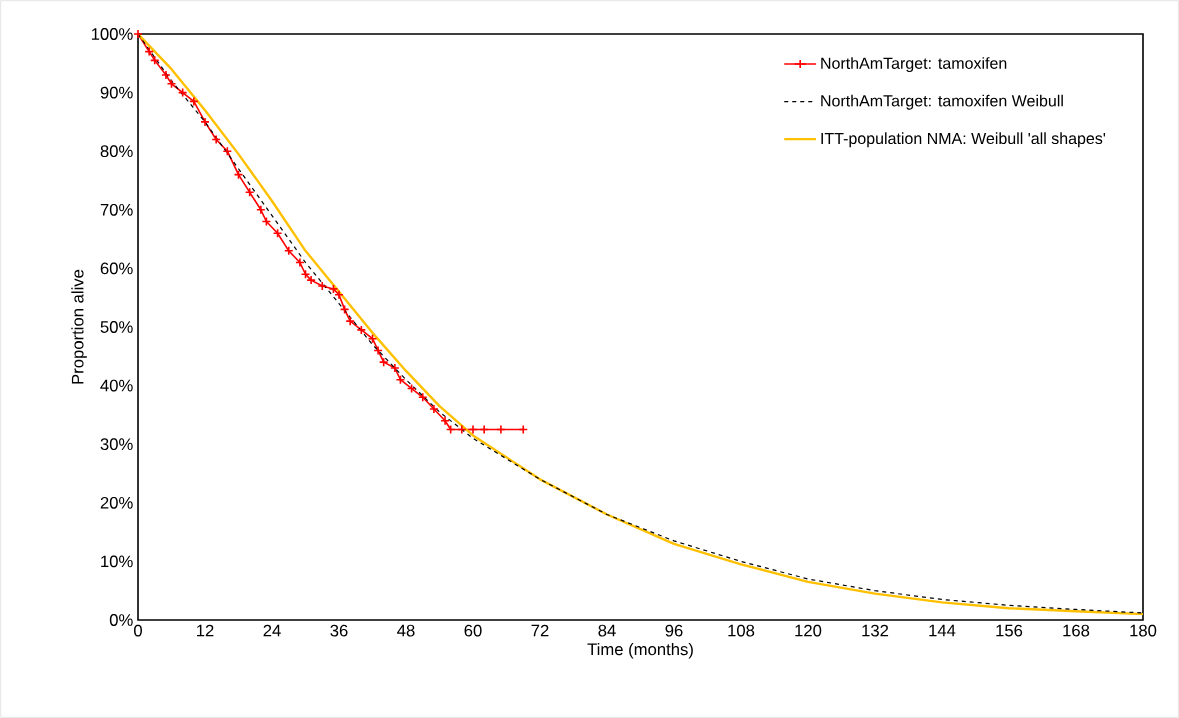 The height and width of the screenshot is (718, 1179). I want to click on x-tick-label: 132, so click(875, 630).